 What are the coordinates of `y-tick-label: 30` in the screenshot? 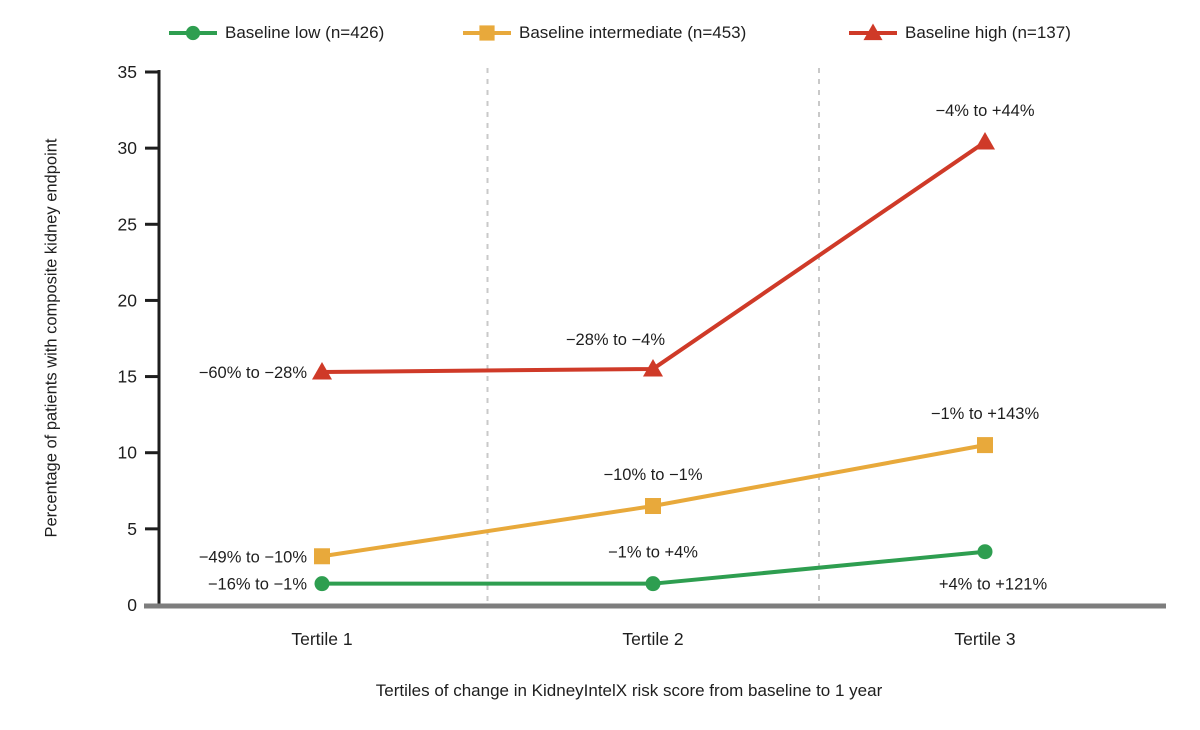 It's located at (128, 148).